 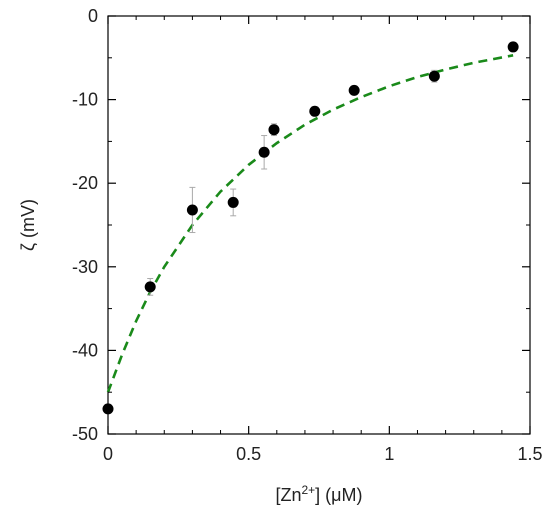 What do you see at coordinates (85, 267) in the screenshot?
I see `y-tick-label: -30` at bounding box center [85, 267].